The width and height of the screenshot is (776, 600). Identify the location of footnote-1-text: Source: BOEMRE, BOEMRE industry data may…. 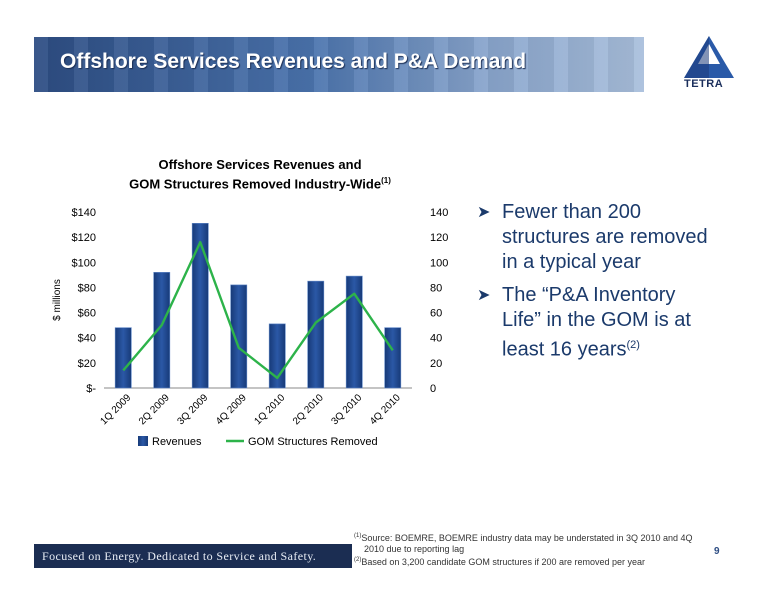
(527, 538).